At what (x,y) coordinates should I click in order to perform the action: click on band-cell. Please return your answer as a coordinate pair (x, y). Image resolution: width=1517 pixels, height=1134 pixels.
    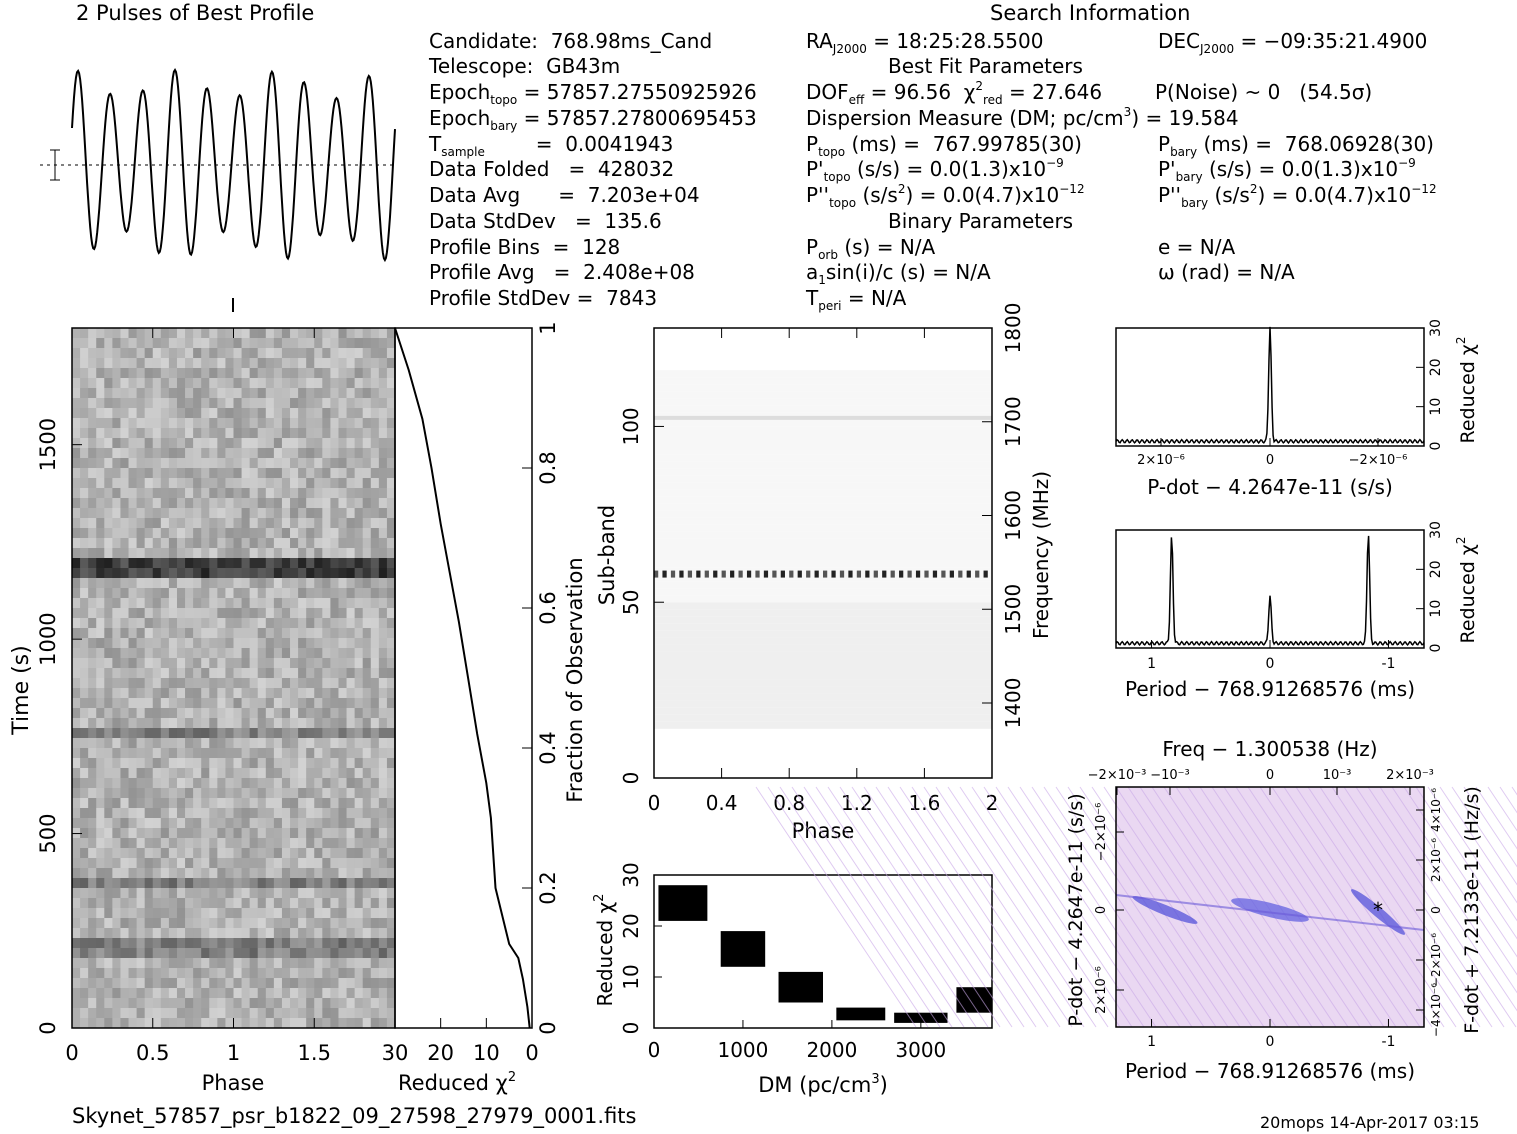
    Looking at the image, I should click on (985, 574).